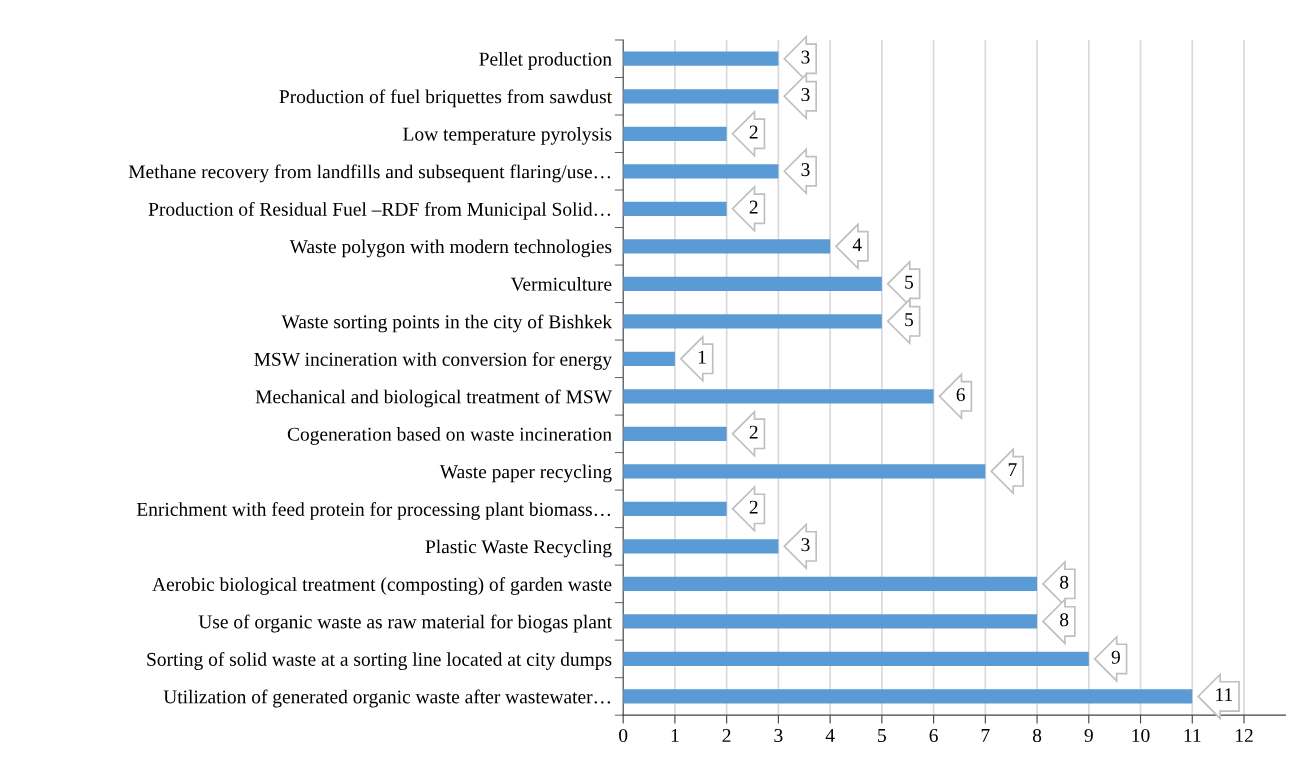  What do you see at coordinates (449, 436) in the screenshot?
I see `y-tick-label: Cogeneration based on waste incineration` at bounding box center [449, 436].